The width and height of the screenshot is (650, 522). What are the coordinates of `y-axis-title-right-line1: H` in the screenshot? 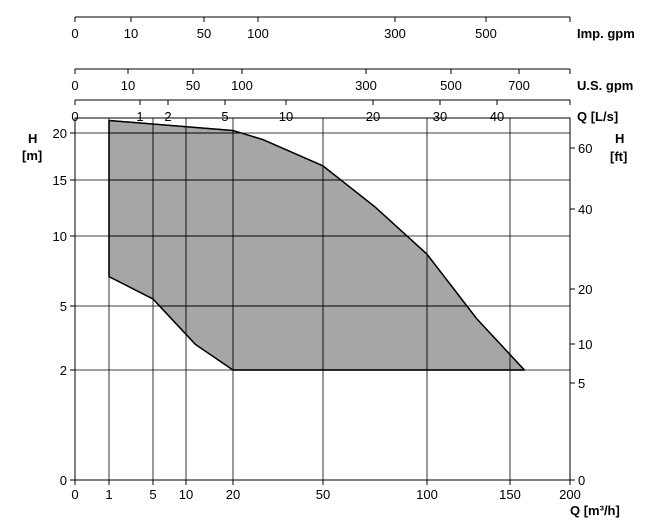 It's located at (619, 138).